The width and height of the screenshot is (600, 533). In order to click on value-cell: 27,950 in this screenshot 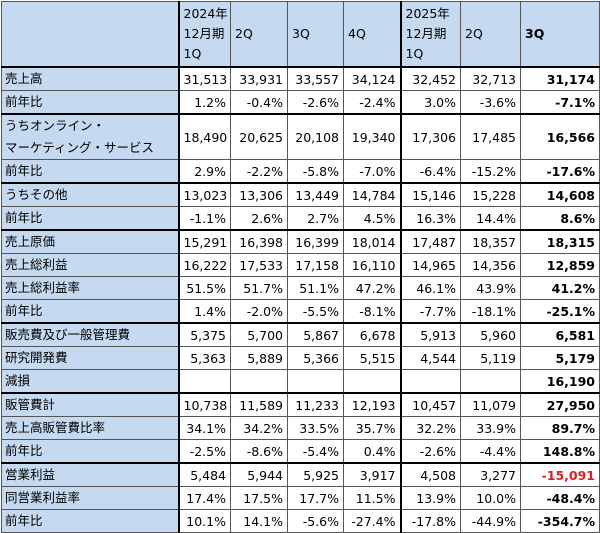, I will do `click(560, 404)`.